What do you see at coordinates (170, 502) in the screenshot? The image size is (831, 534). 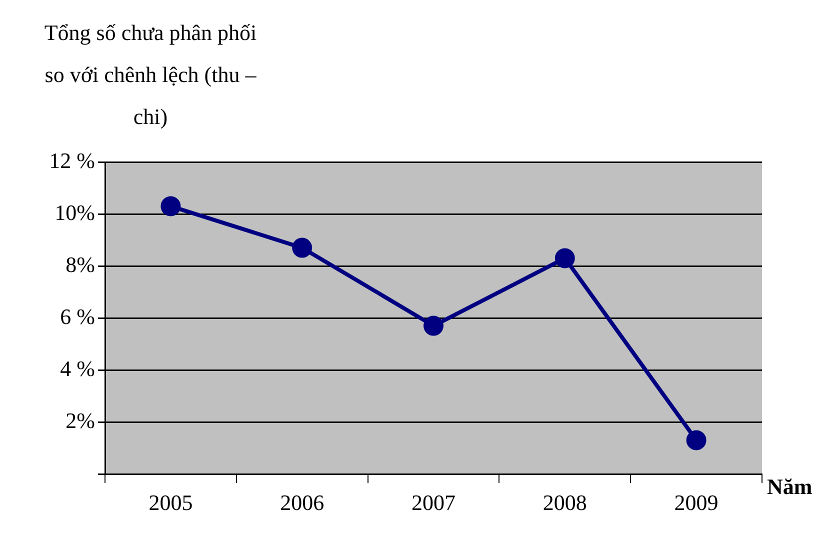 I see `x-tick-label: 2005` at bounding box center [170, 502].